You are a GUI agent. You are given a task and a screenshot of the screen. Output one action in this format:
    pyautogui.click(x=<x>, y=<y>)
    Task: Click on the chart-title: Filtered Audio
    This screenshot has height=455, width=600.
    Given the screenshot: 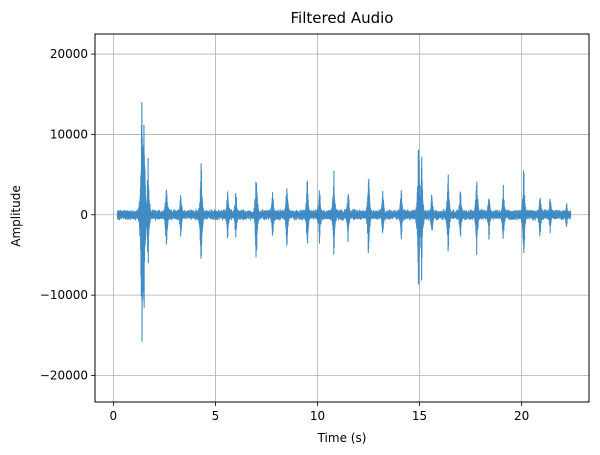 What is the action you would take?
    pyautogui.click(x=342, y=18)
    